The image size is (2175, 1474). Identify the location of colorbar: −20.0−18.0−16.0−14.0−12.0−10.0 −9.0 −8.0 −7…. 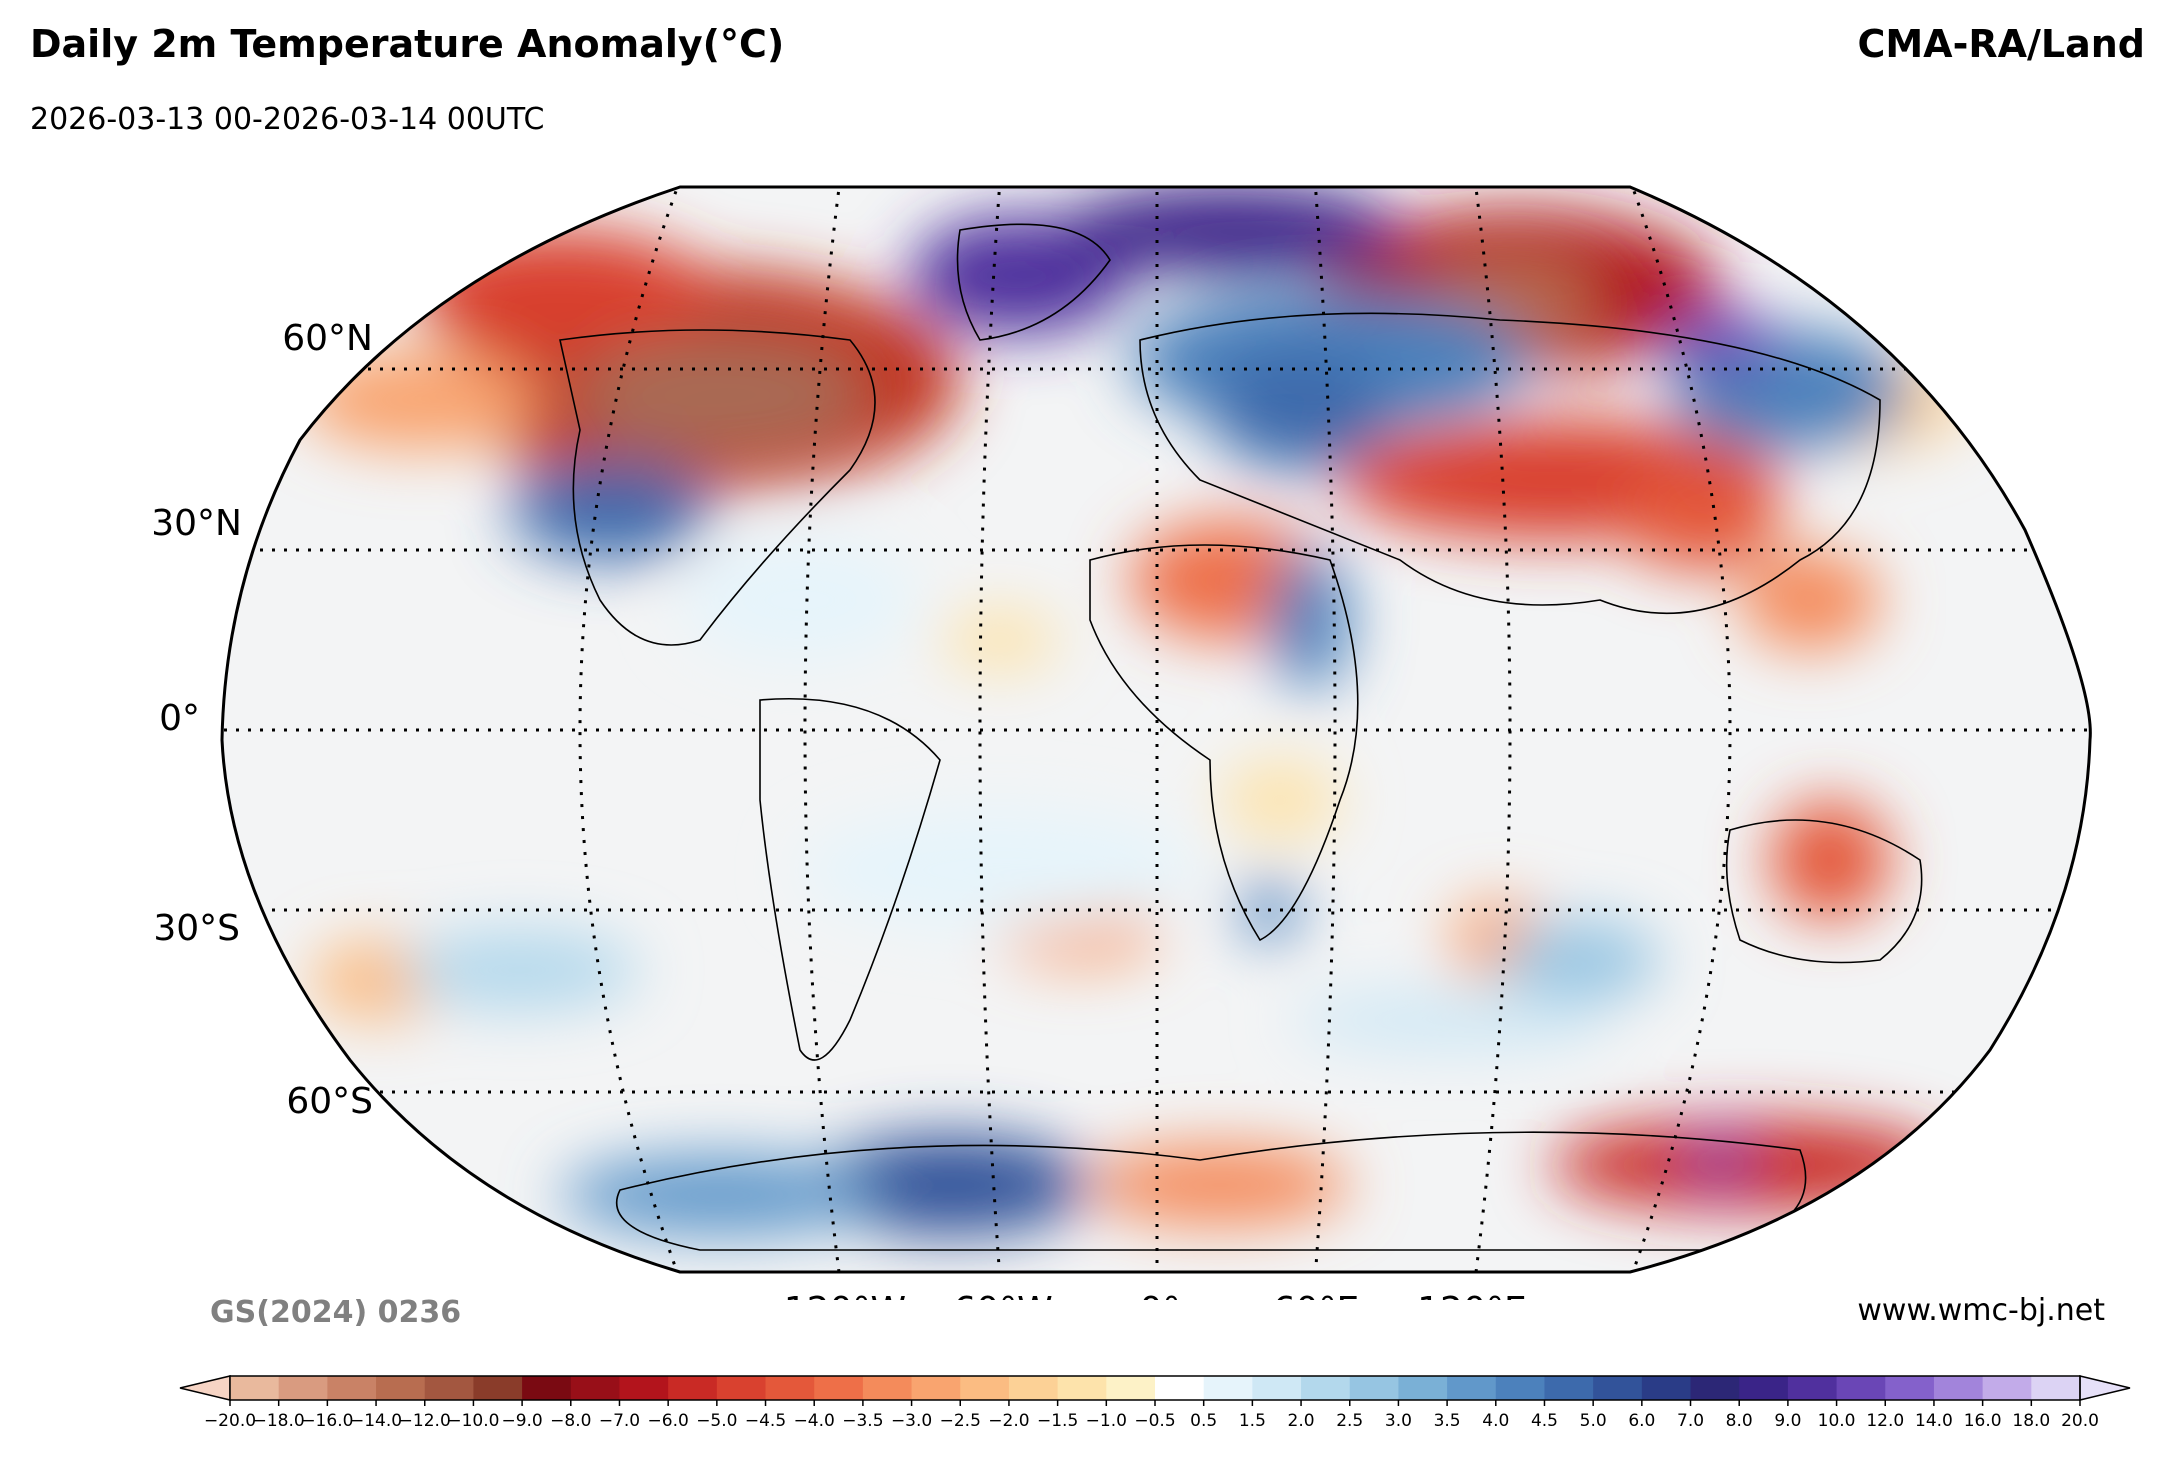
(1155, 1403).